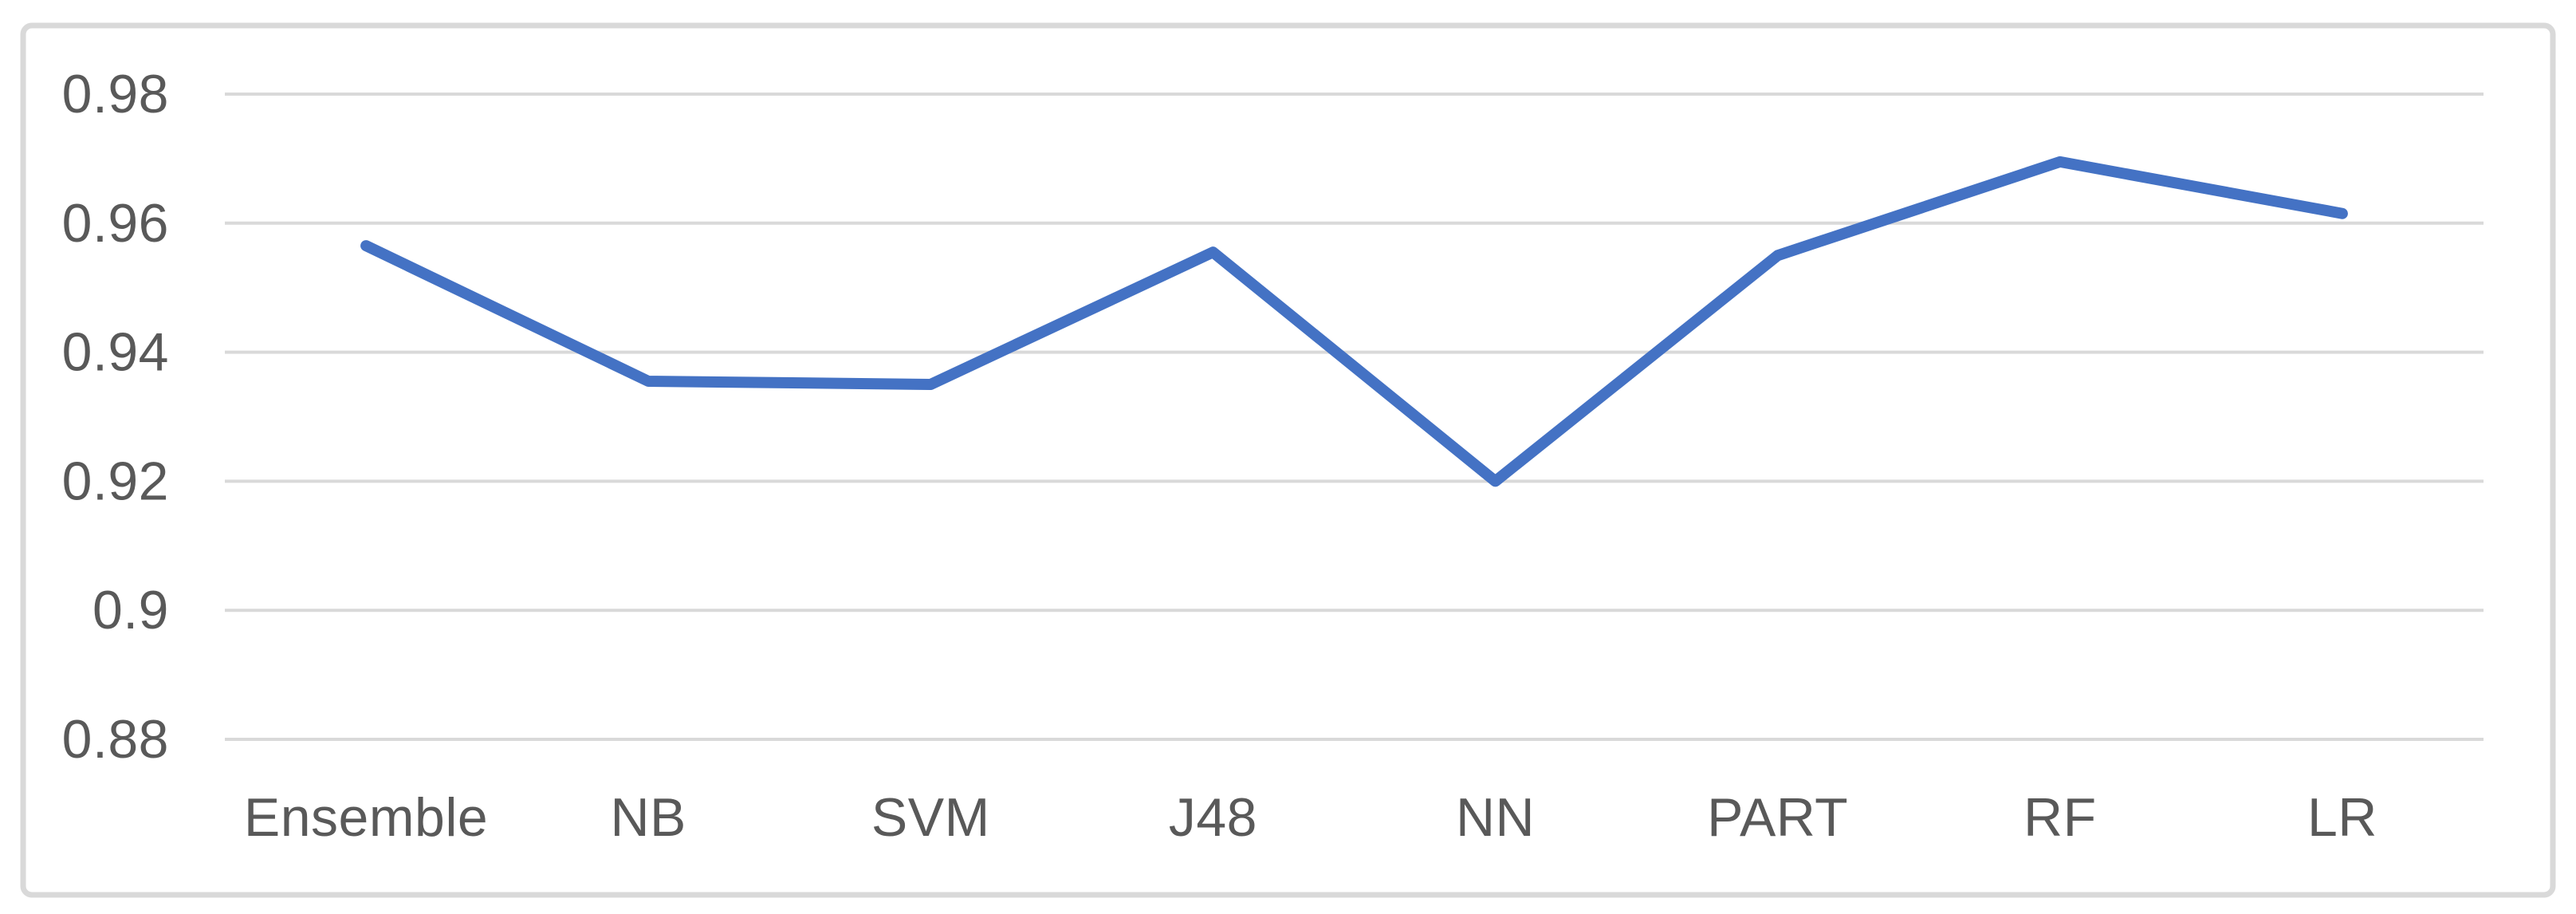  What do you see at coordinates (1310, 818) in the screenshot?
I see `x-axis-labels: Ensemble NB SVM J48 NN PART RF LR` at bounding box center [1310, 818].